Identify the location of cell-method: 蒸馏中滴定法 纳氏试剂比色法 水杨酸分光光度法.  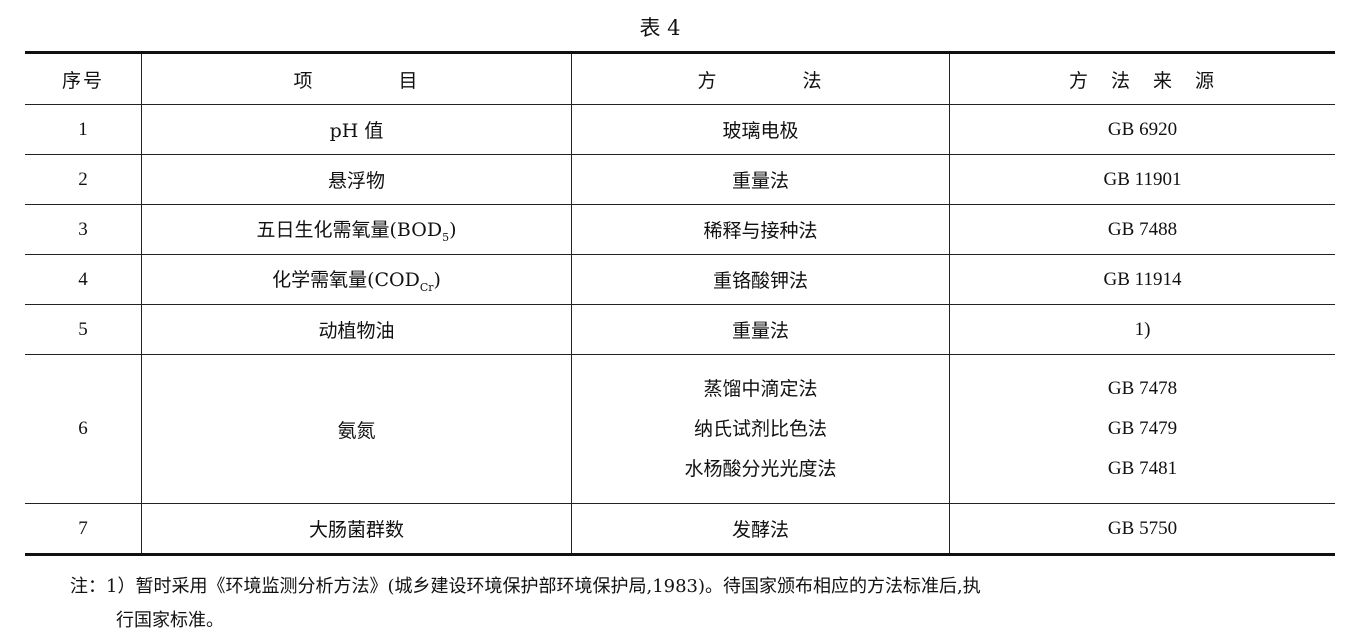
(760, 429).